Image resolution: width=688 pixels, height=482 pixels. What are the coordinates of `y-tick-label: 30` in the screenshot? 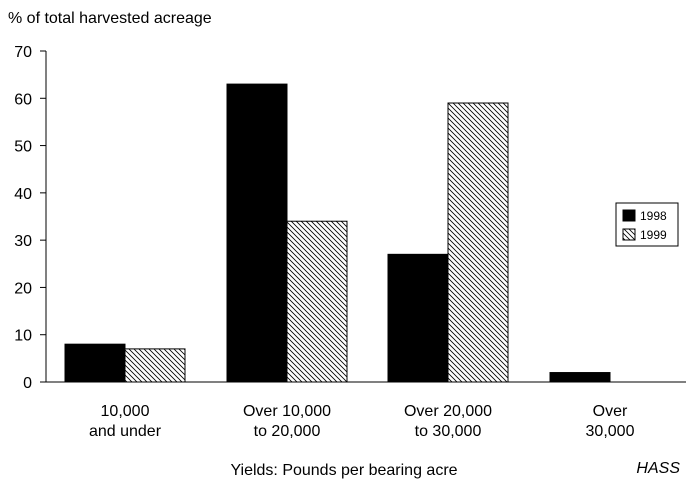 It's located at (23, 241).